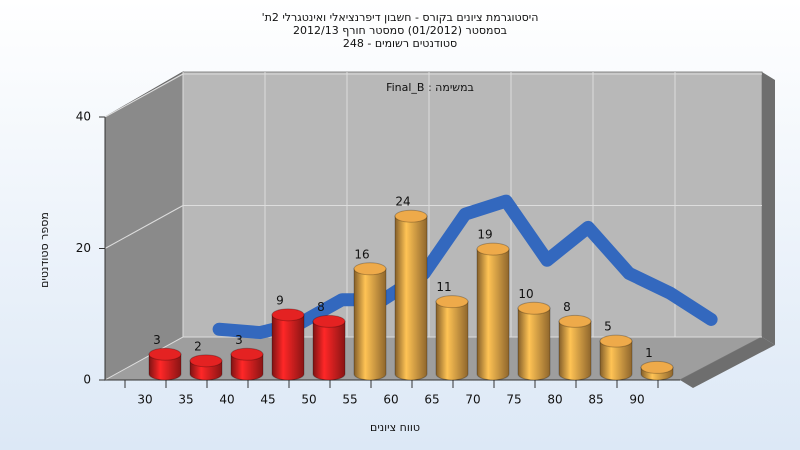 This screenshot has width=800, height=450. What do you see at coordinates (636, 400) in the screenshot?
I see `x-tick-label: 90` at bounding box center [636, 400].